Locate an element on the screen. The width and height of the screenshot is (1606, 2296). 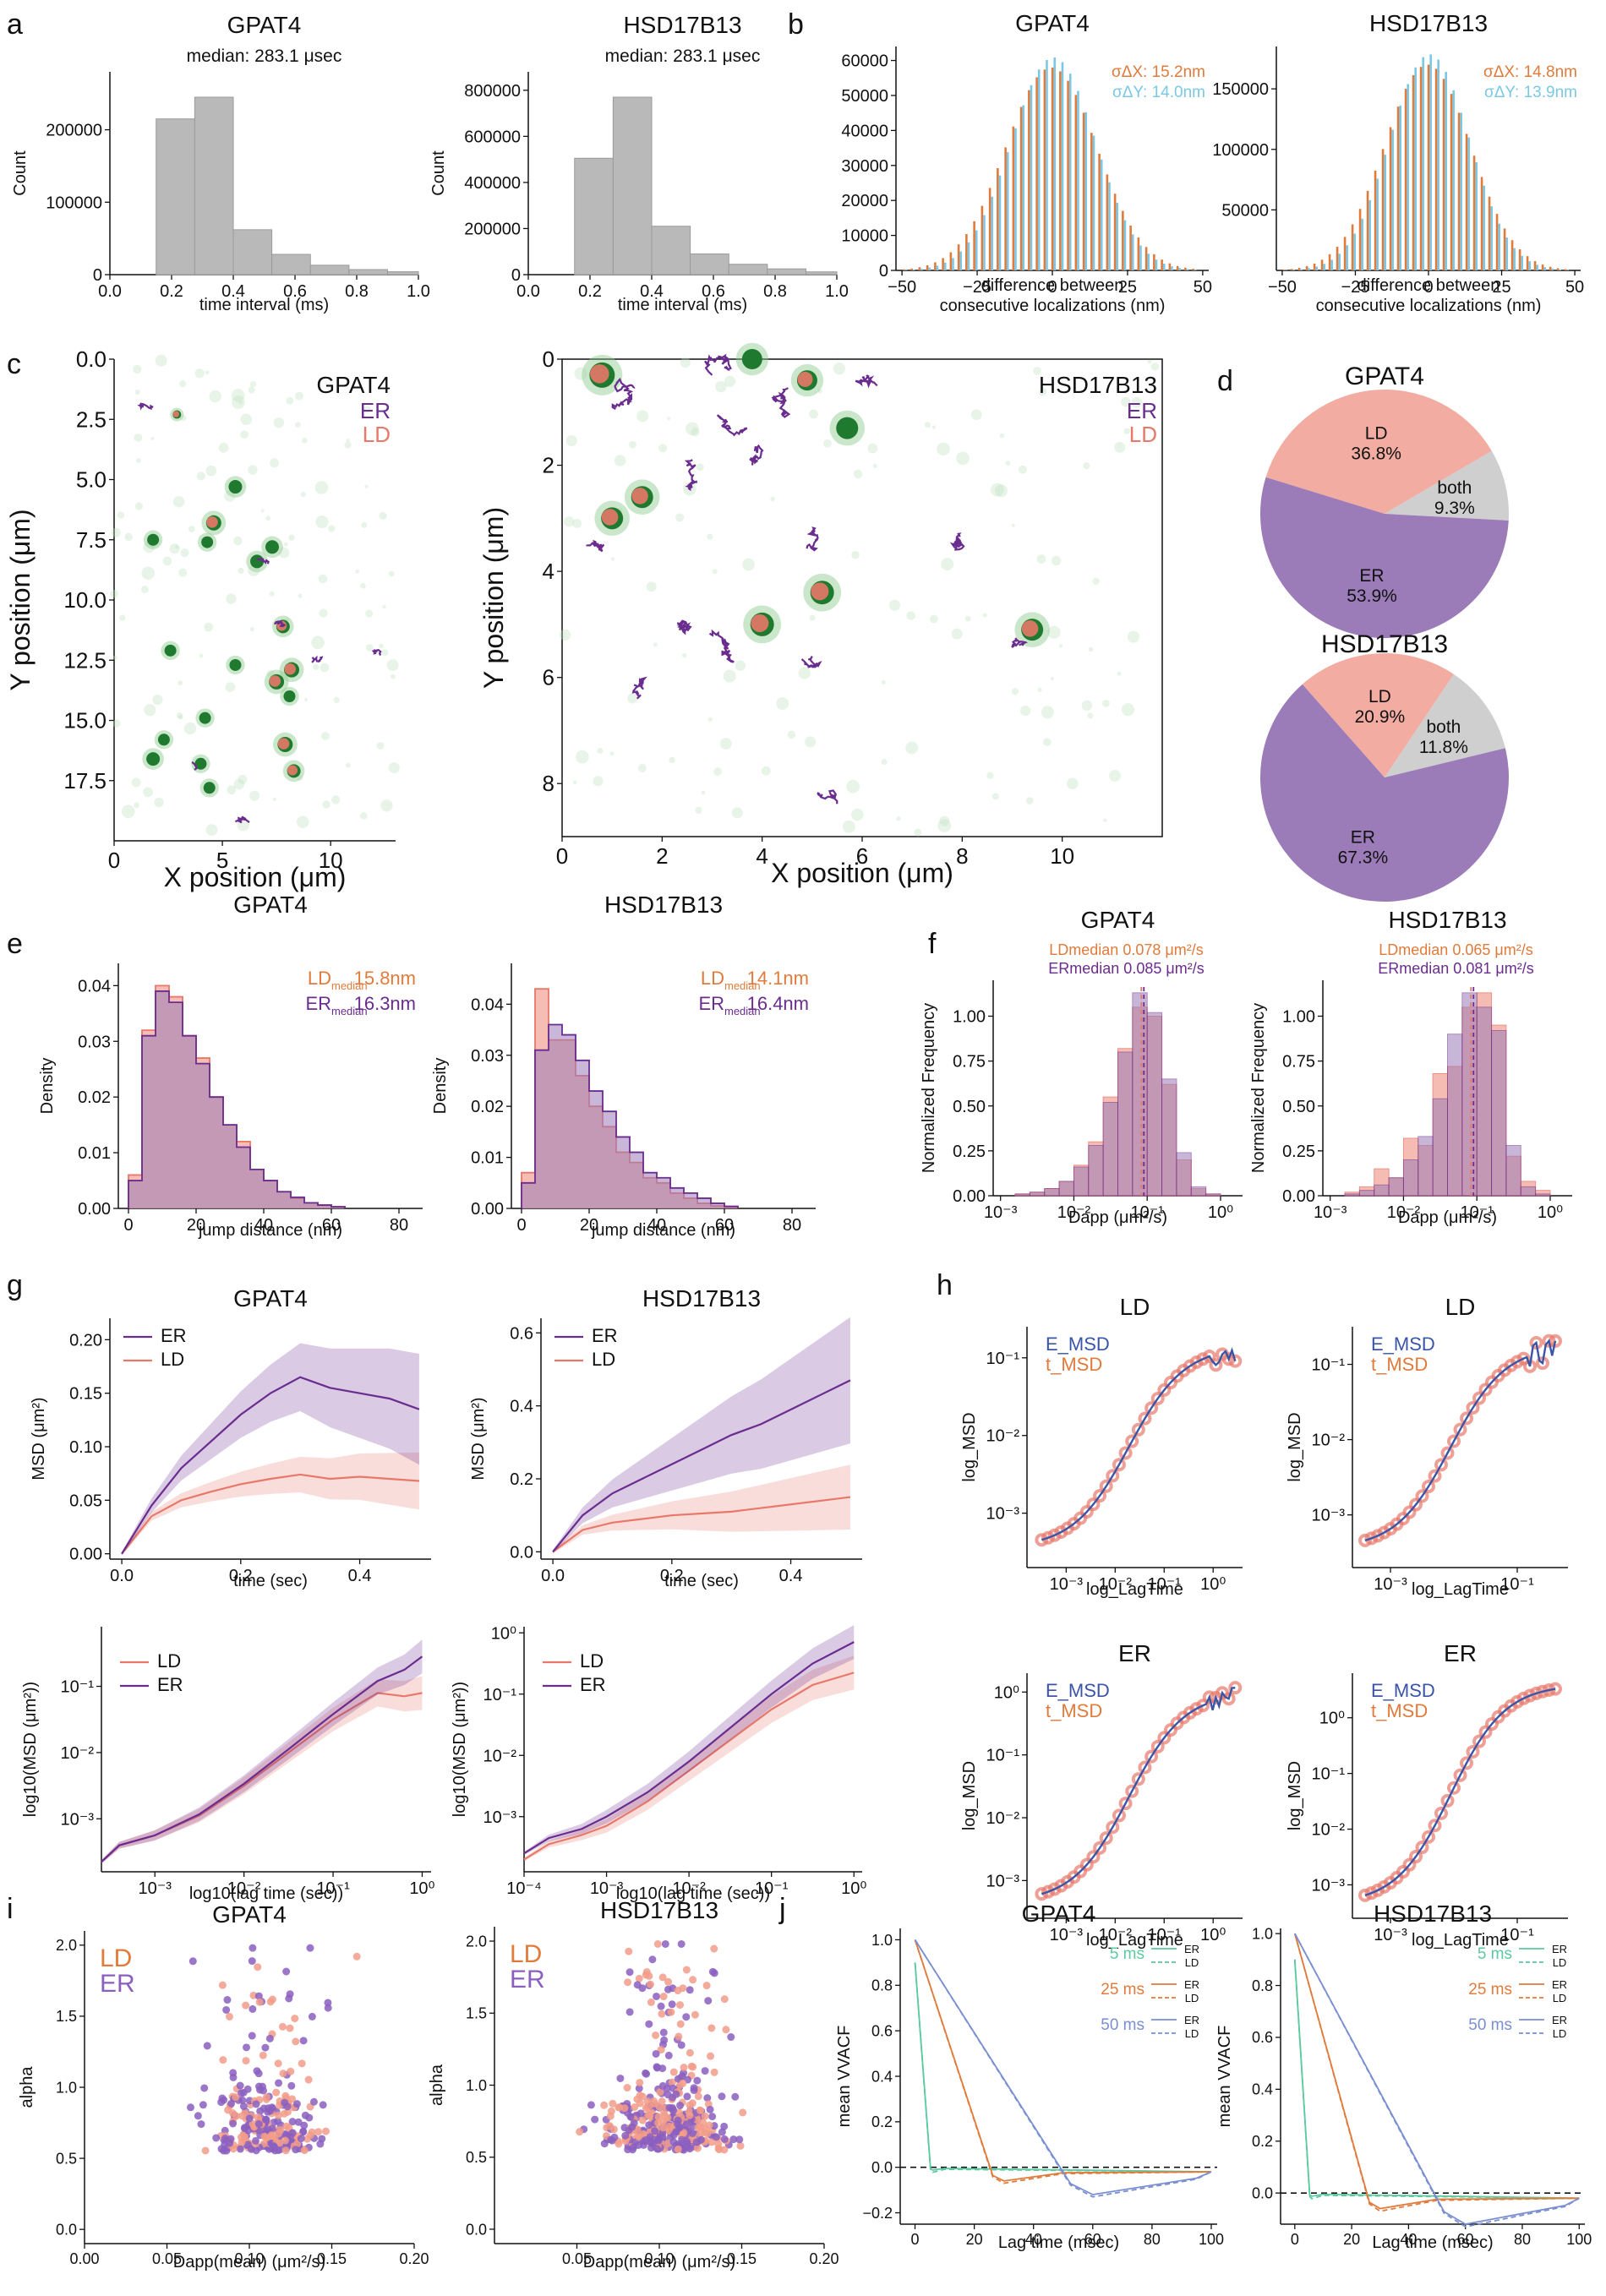
y-tick-label: 12.5 is located at coordinates (85, 660).